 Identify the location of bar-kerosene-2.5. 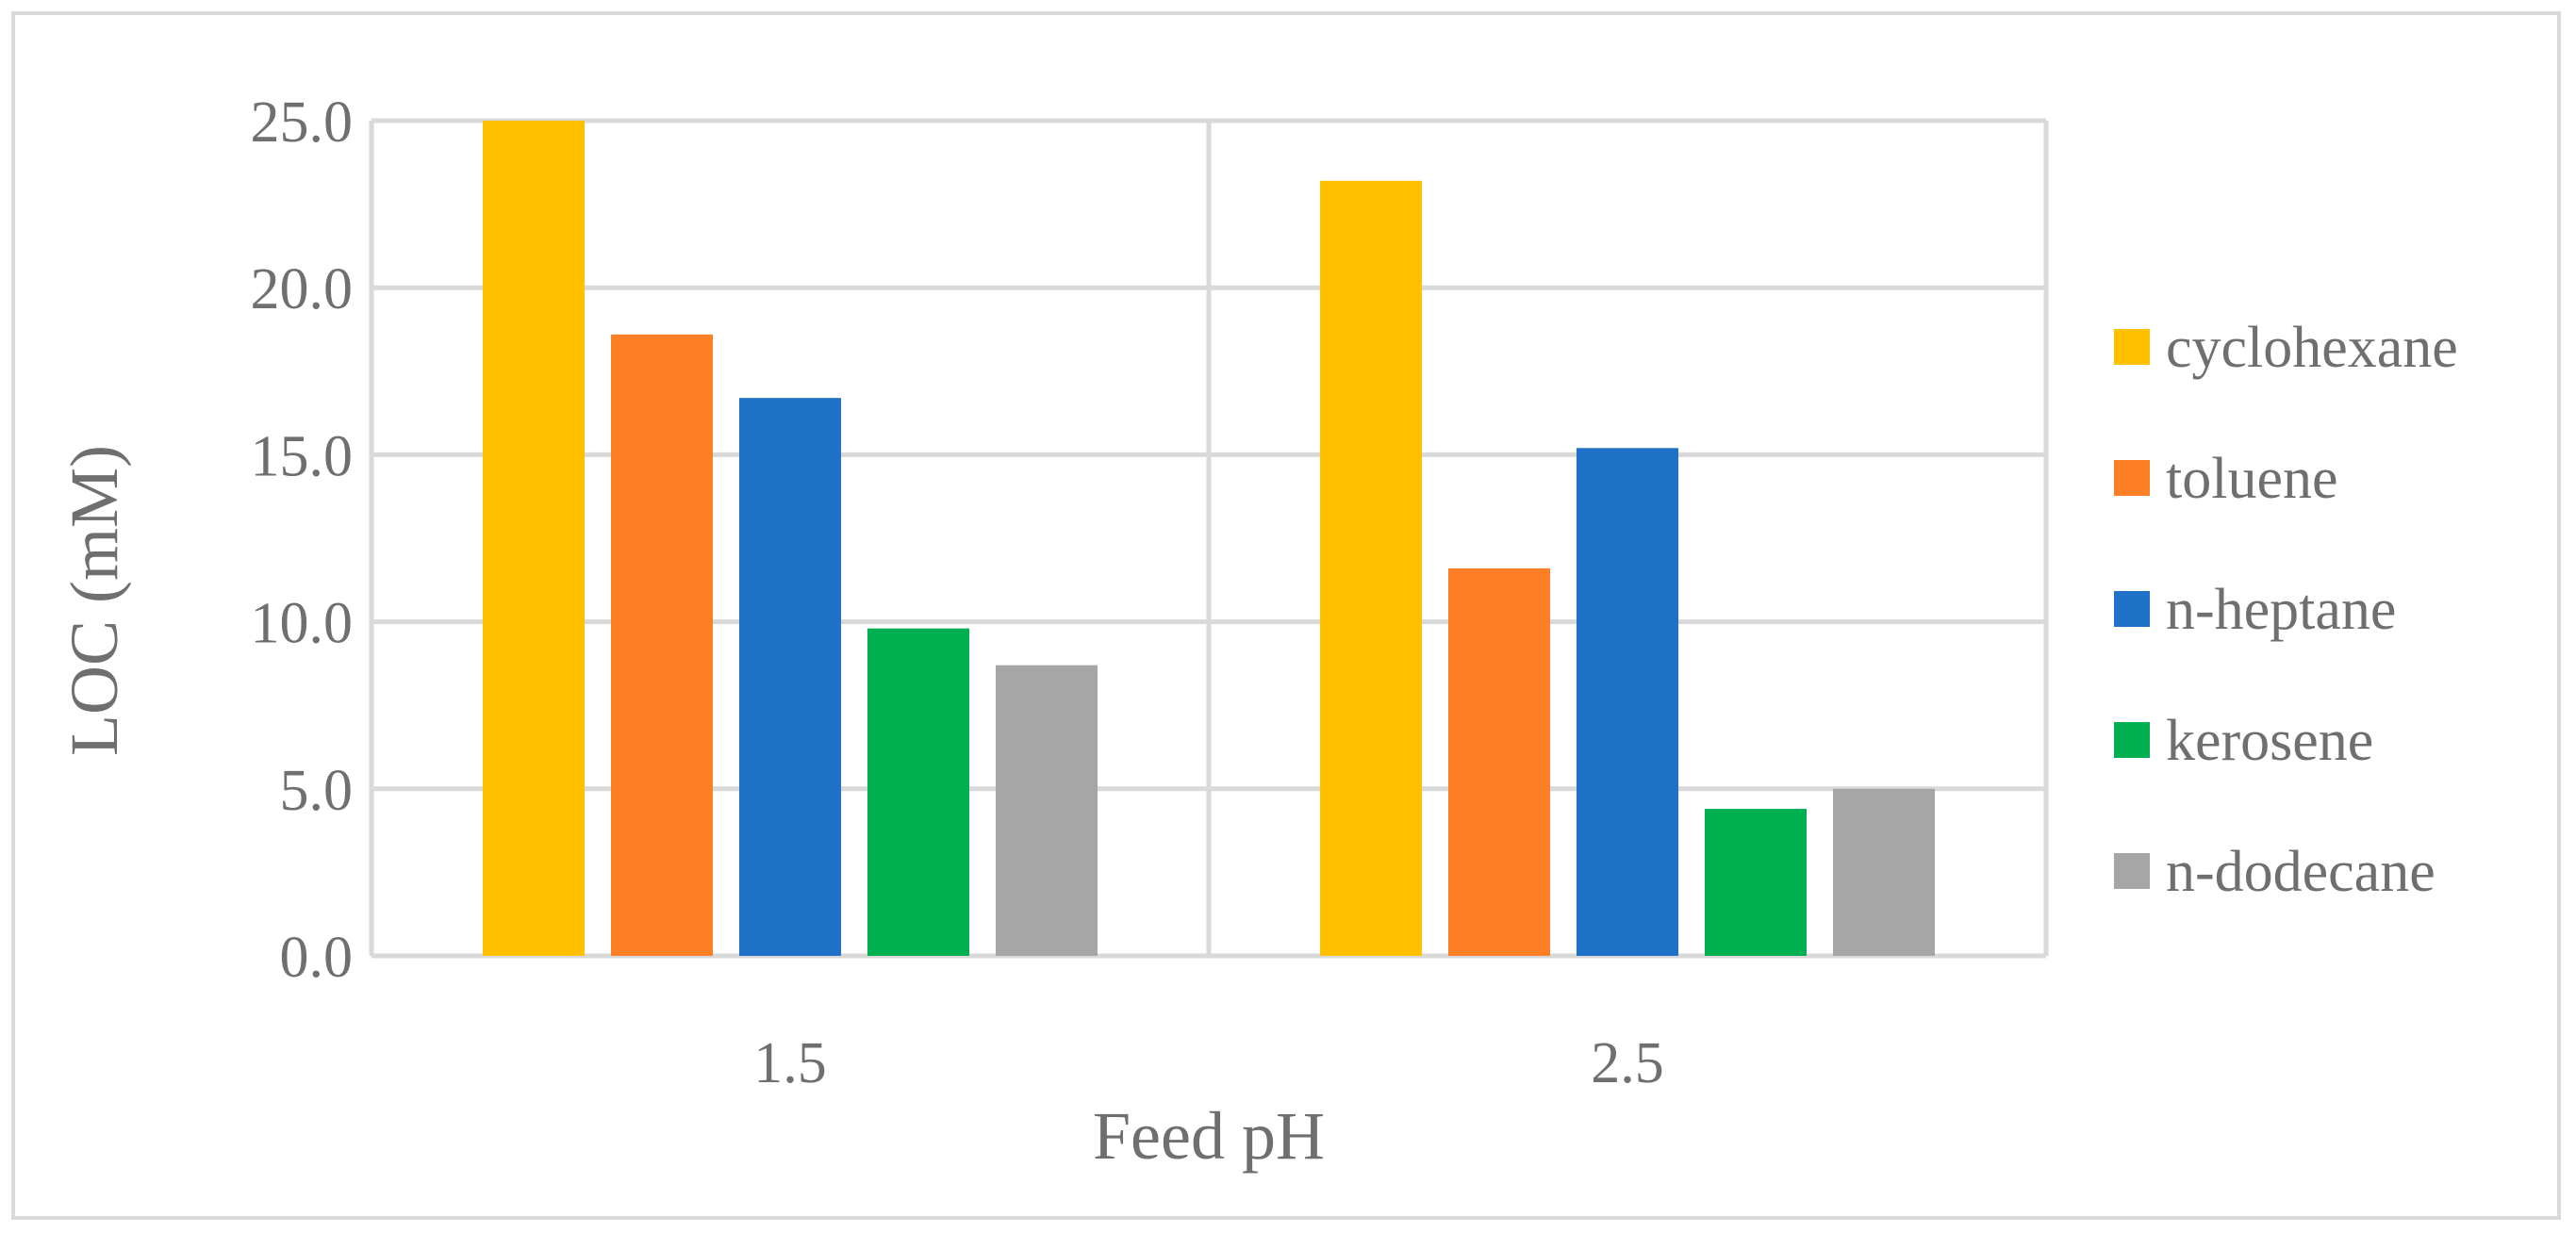
(1756, 882).